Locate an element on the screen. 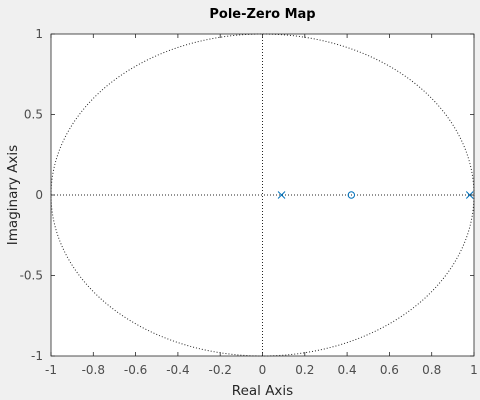  x-axis-label: Real Axis is located at coordinates (262, 391).